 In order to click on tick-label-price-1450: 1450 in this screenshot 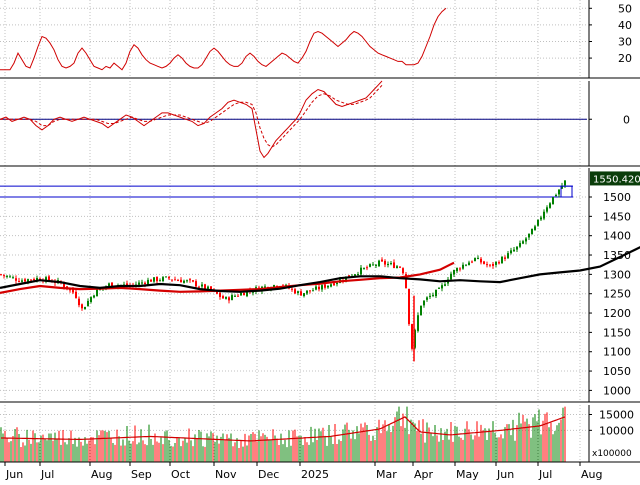, I will do `click(617, 216)`.